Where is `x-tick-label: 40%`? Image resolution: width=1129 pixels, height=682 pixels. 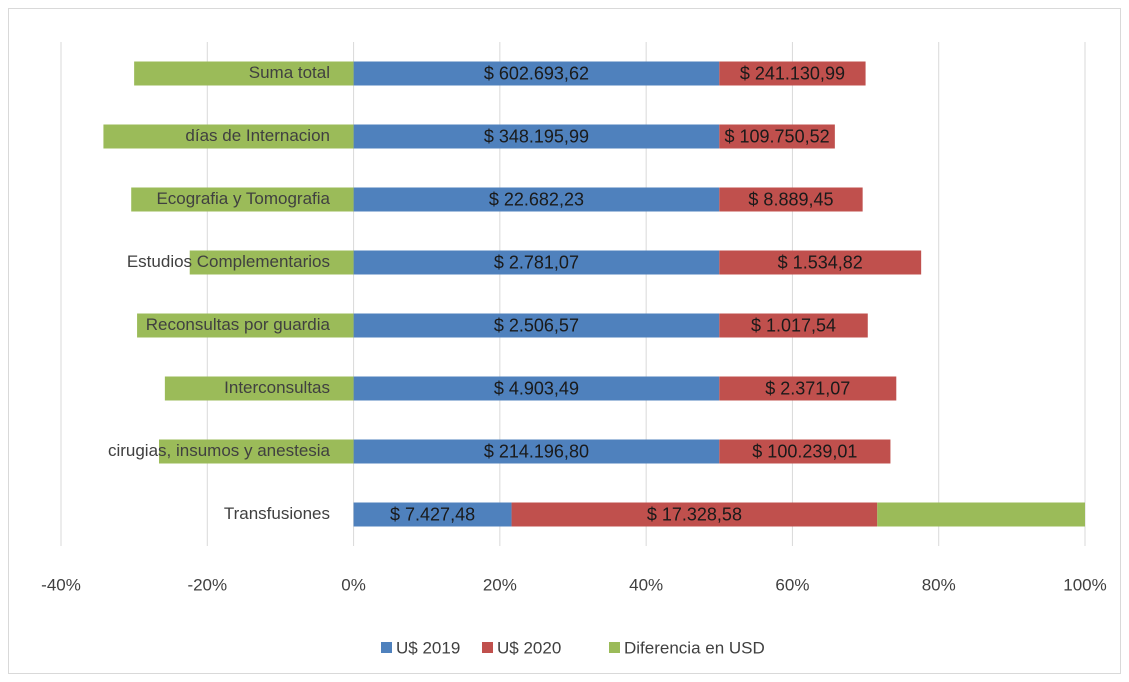 x-tick-label: 40% is located at coordinates (646, 584).